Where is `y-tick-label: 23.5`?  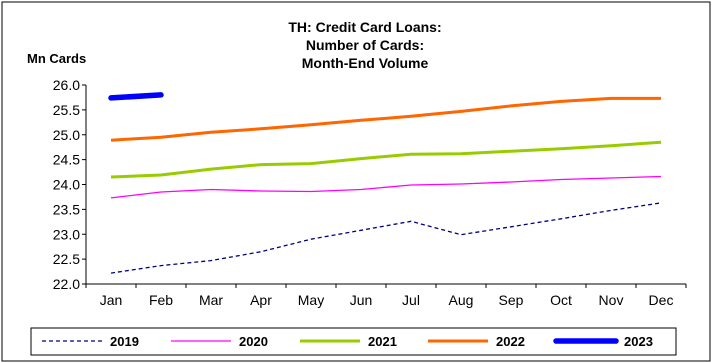 y-tick-label: 23.5 is located at coordinates (66, 209).